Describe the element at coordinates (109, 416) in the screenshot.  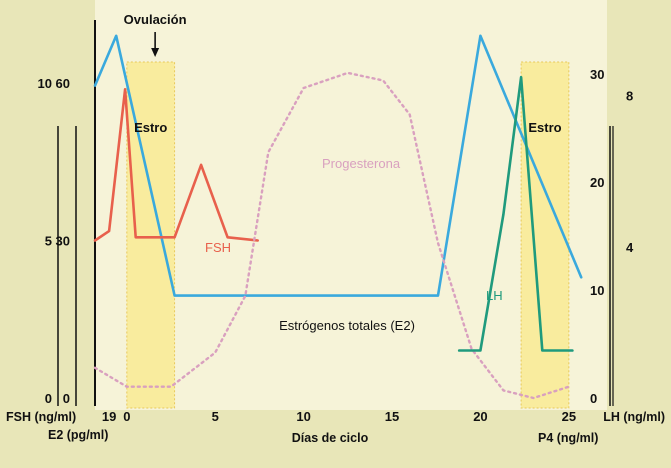
I see `x-tick-0: 19` at that location.